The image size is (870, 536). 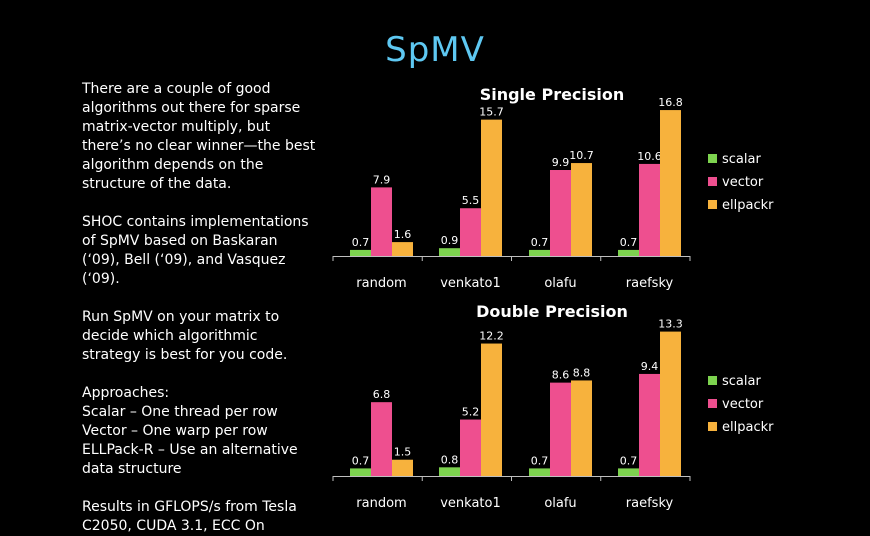 I want to click on data-label-vector-random: 7.9, so click(x=382, y=179).